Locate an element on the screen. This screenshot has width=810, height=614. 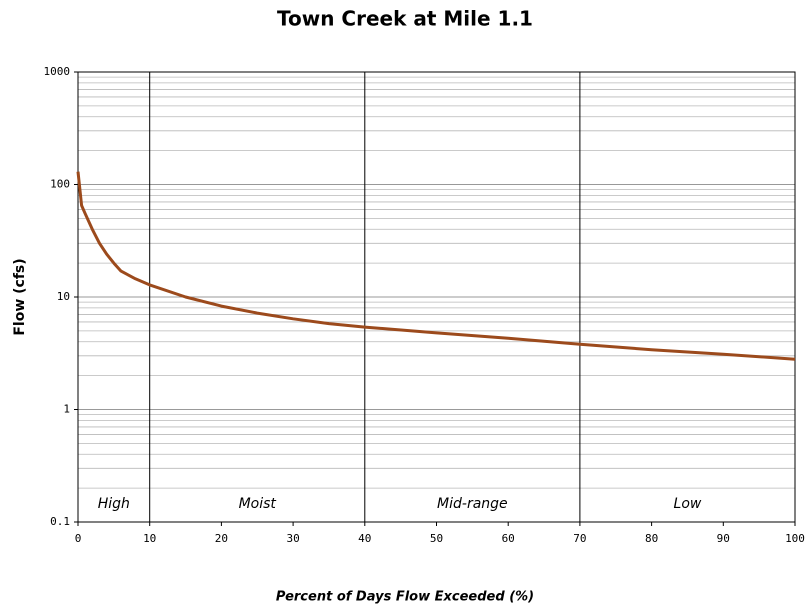
x-tick-label: 90 is located at coordinates (723, 538).